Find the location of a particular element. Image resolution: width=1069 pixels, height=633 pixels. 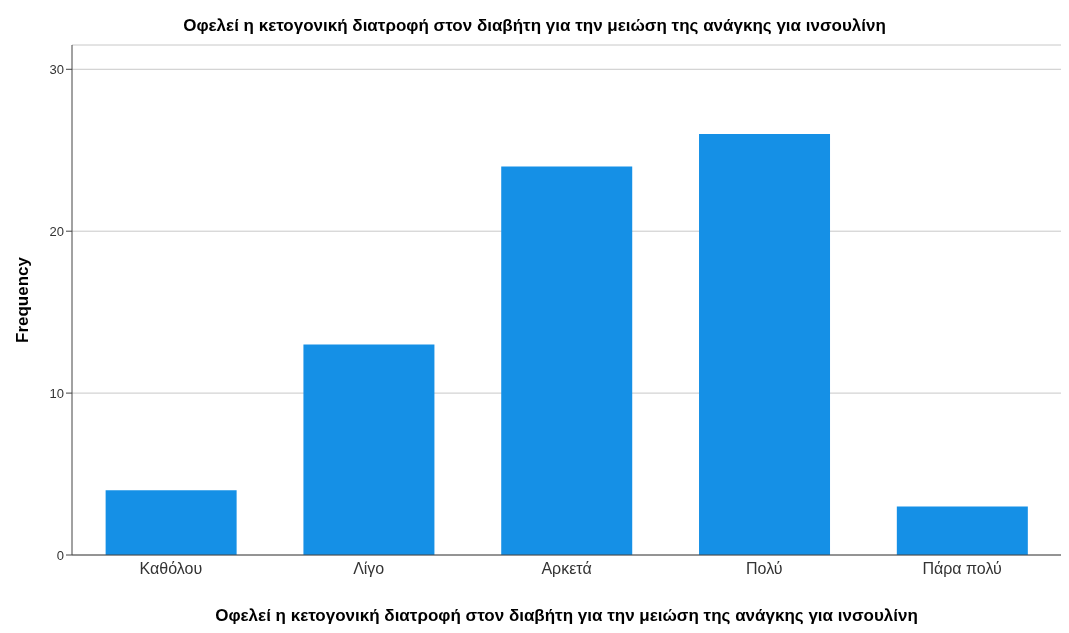

y-tick-label: 30 is located at coordinates (56, 69).